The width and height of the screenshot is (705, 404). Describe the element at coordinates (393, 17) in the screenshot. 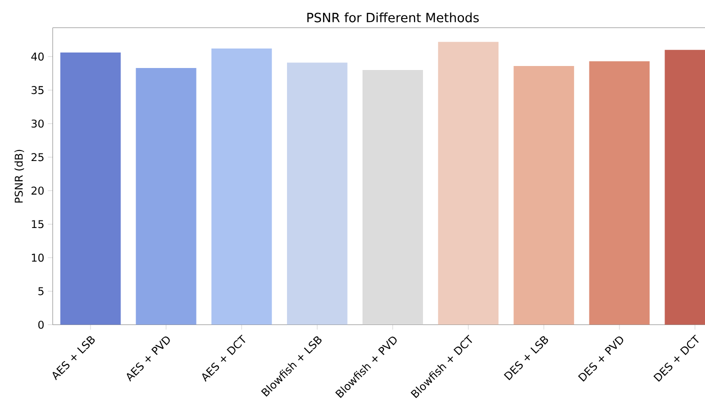

I see `chart-title: PSNR for Different Methods` at that location.